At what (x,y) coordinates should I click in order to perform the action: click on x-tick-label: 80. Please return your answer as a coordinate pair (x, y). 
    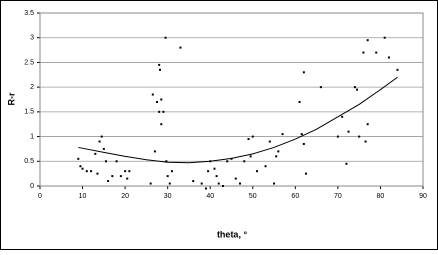
    Looking at the image, I should click on (381, 196).